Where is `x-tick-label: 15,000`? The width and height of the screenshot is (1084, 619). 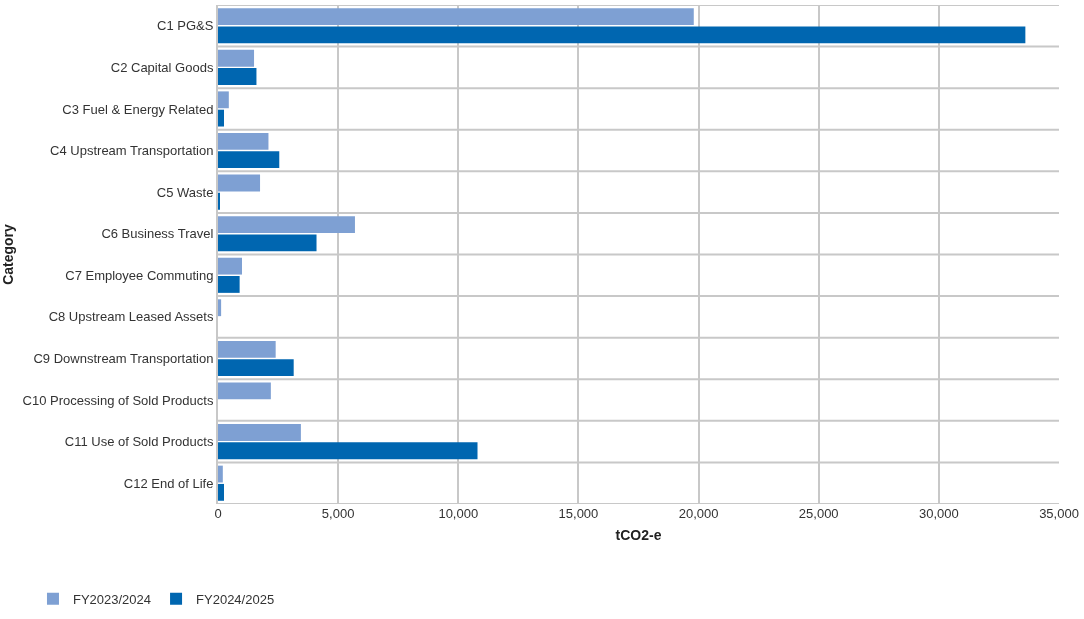 x-tick-label: 15,000 is located at coordinates (578, 513).